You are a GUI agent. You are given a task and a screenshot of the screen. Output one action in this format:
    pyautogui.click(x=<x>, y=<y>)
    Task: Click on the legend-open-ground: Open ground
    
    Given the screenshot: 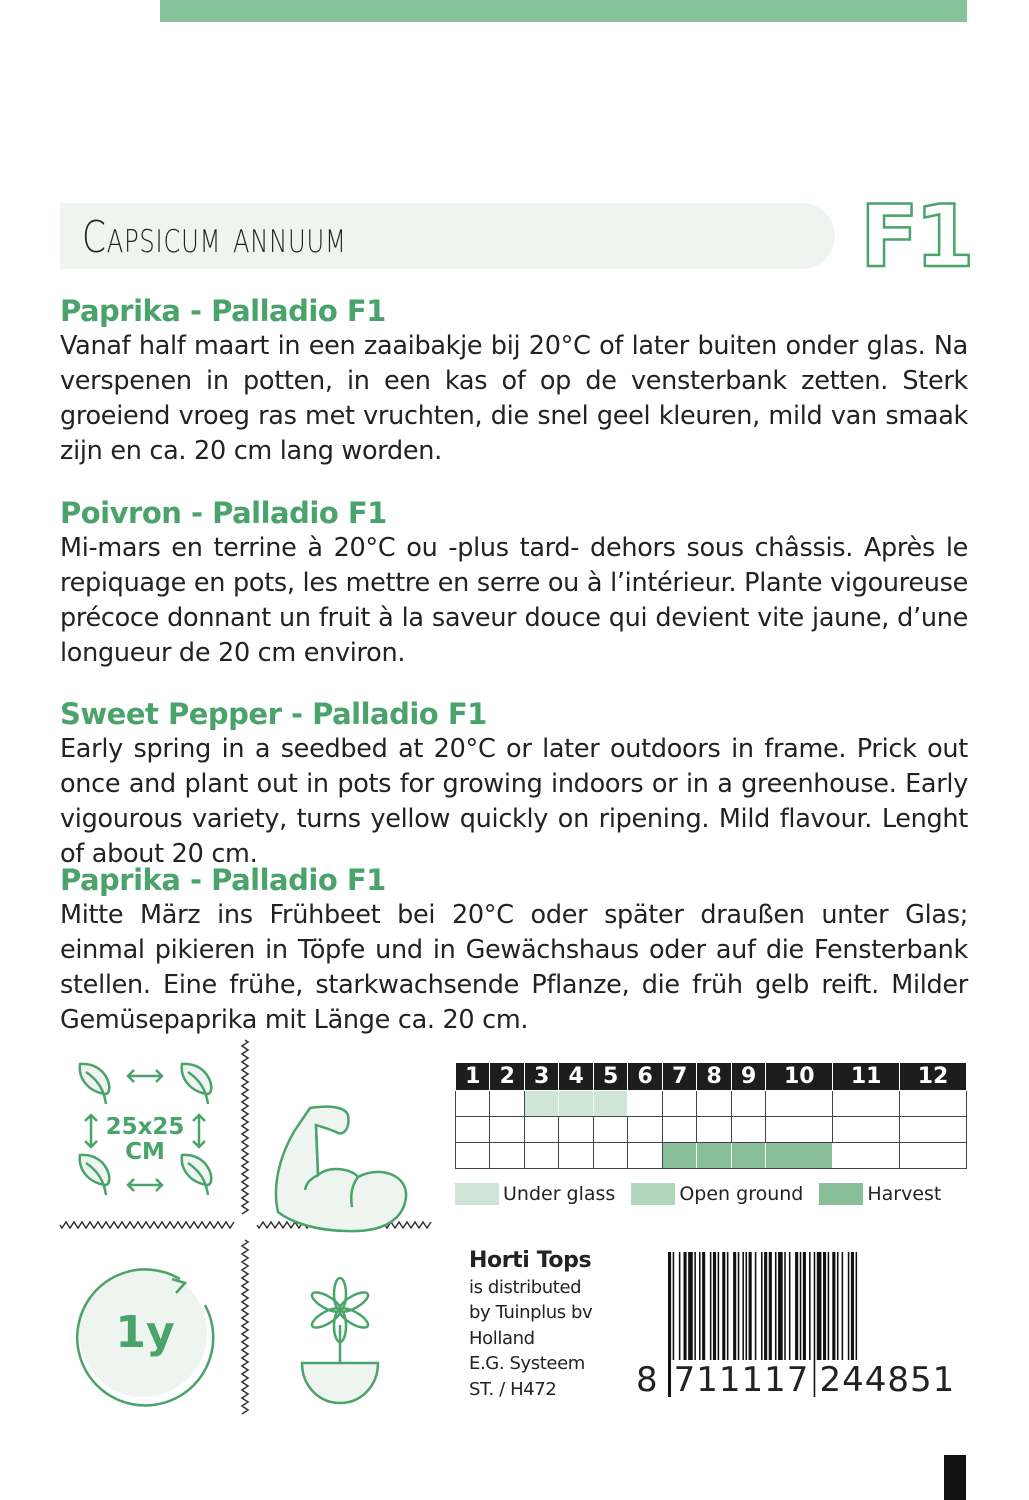 What is the action you would take?
    pyautogui.click(x=717, y=1194)
    